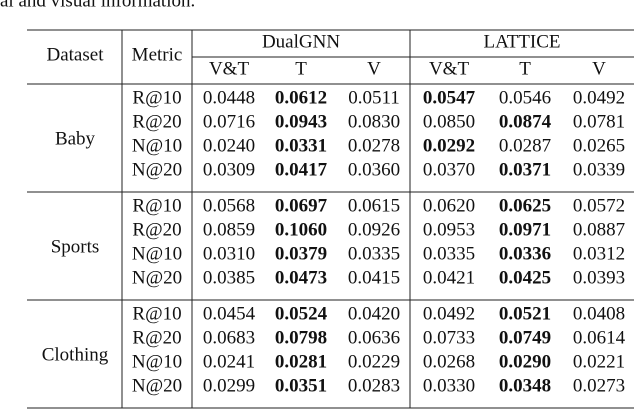  What do you see at coordinates (301, 229) in the screenshot?
I see `value-cell: 0.1060` at bounding box center [301, 229].